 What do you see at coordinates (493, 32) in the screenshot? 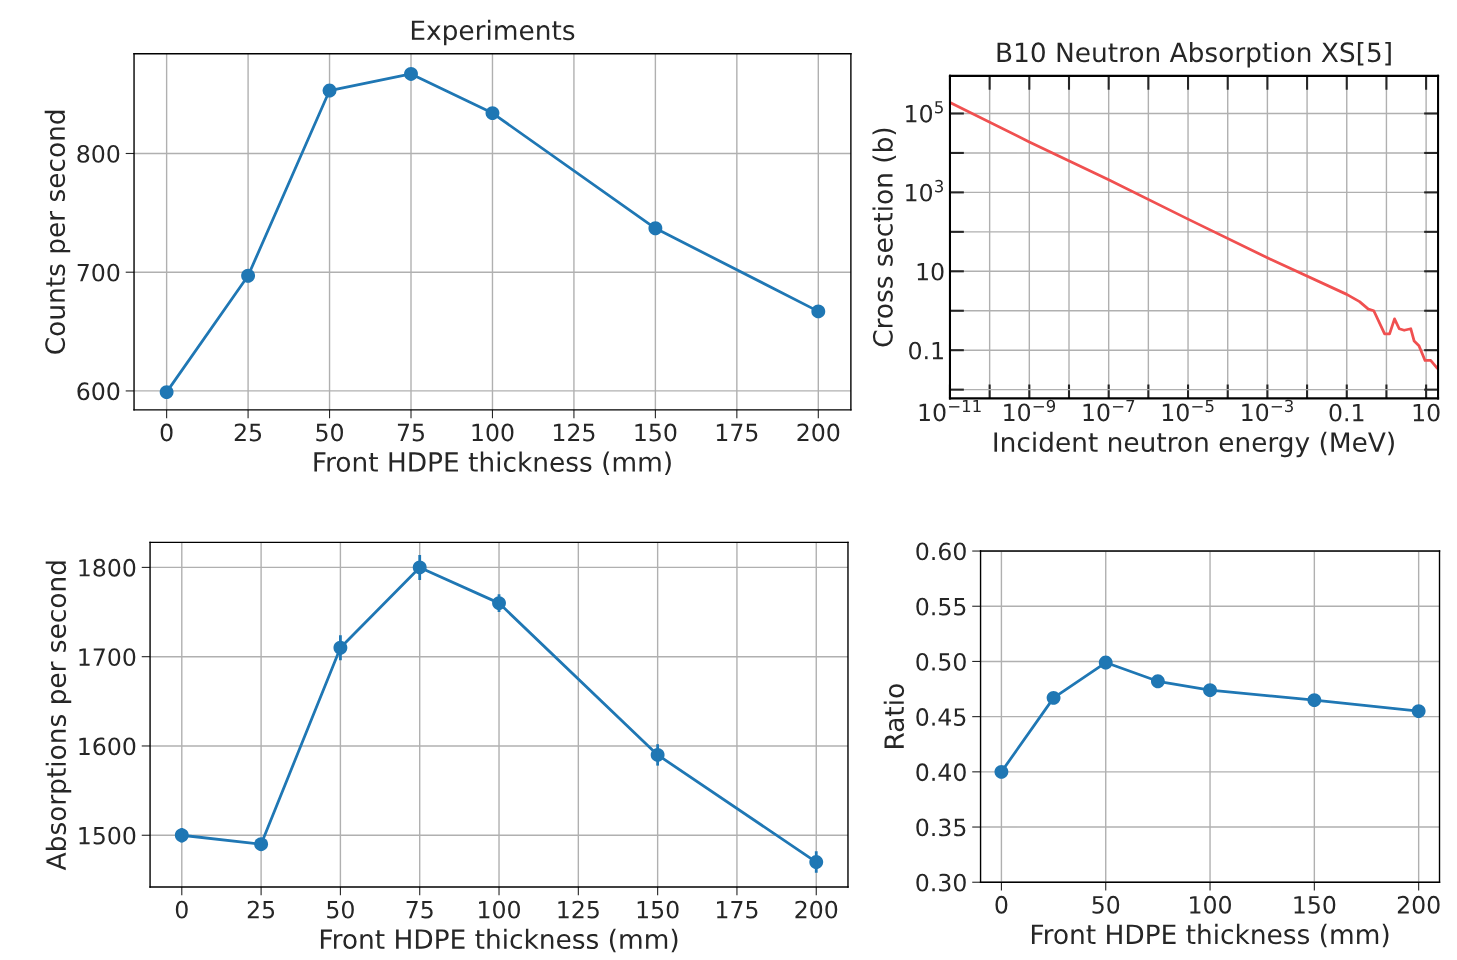
I see `chart-title: Experiments` at bounding box center [493, 32].